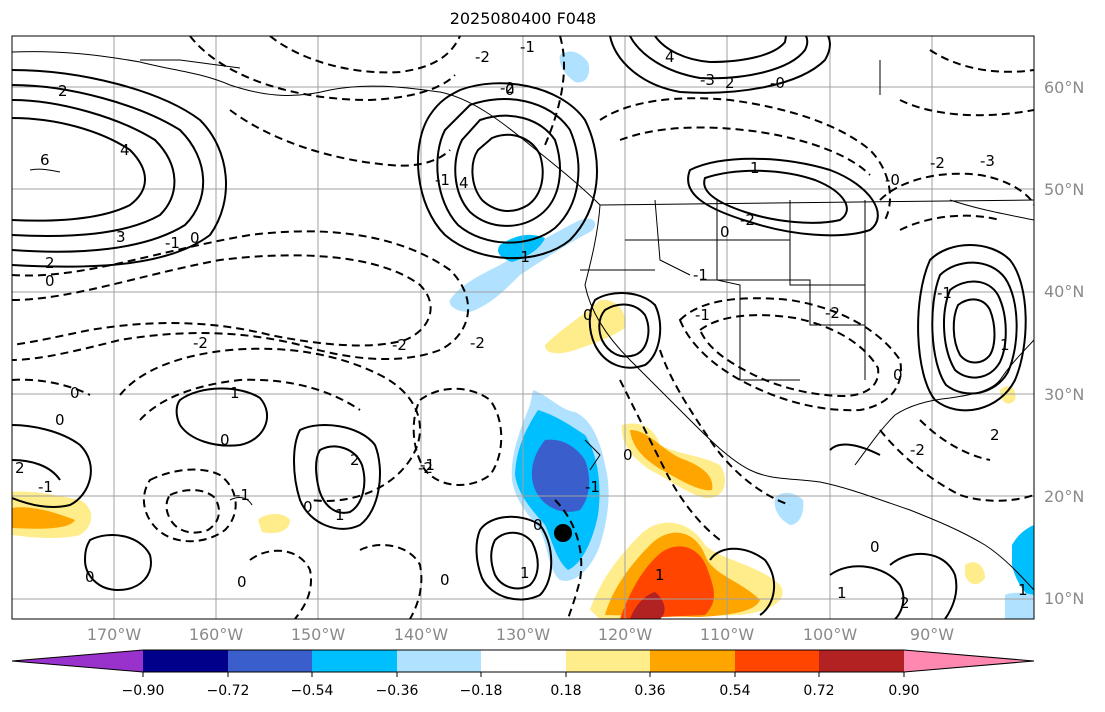 The width and height of the screenshot is (1105, 712). What do you see at coordinates (77, 661) in the screenshot?
I see `colorbar-segment-under` at bounding box center [77, 661].